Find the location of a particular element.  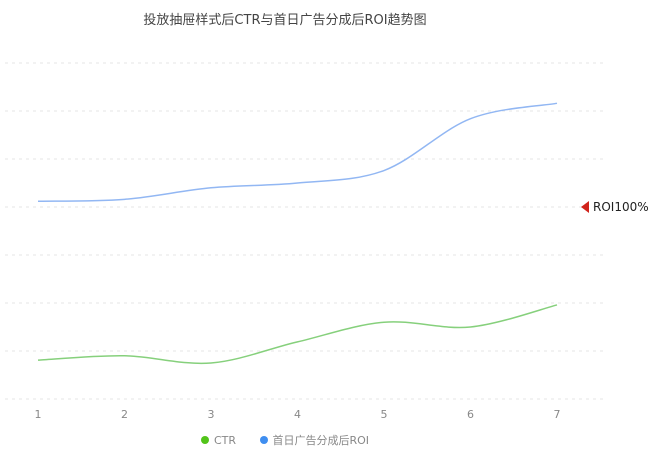

mark-line-label: ROI100% is located at coordinates (621, 207).